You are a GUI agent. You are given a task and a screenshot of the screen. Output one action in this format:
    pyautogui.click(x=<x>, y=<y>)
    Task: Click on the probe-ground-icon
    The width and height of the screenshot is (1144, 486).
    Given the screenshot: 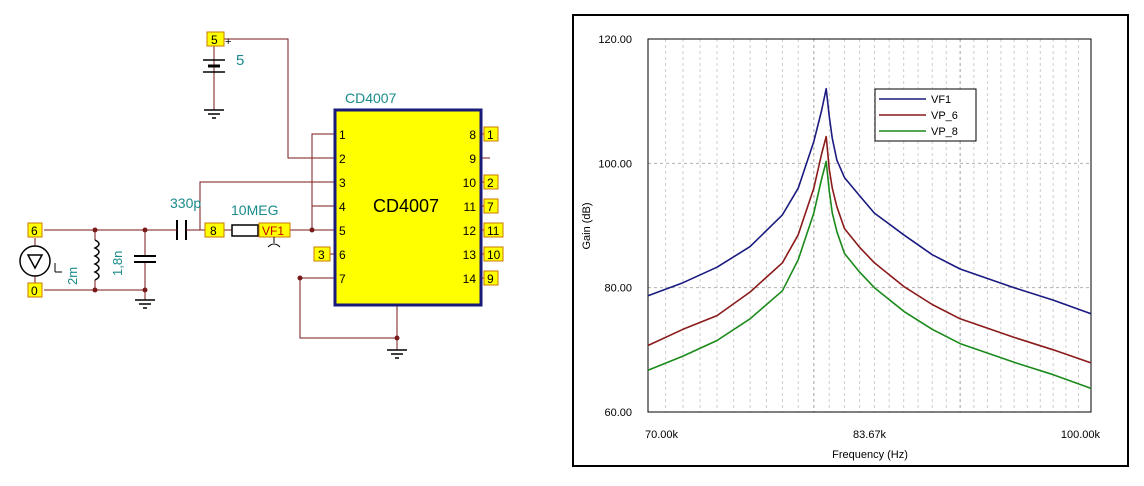 What is the action you would take?
    pyautogui.click(x=274, y=242)
    